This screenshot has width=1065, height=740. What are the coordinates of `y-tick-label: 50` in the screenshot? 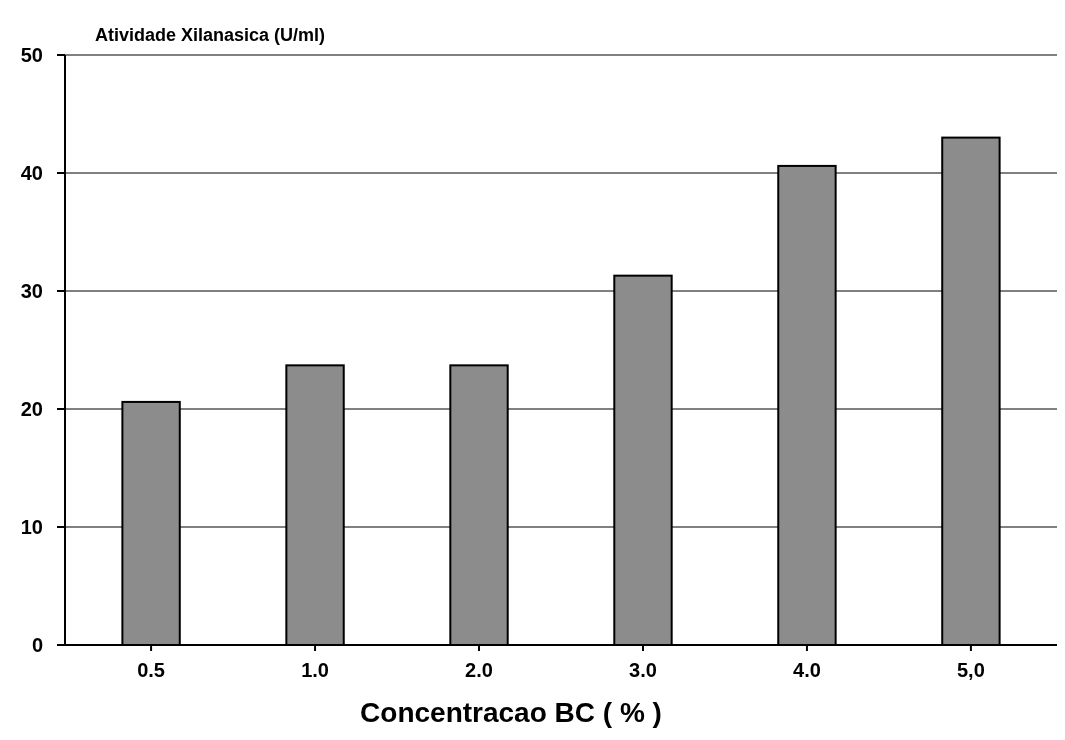 It's located at (31, 55).